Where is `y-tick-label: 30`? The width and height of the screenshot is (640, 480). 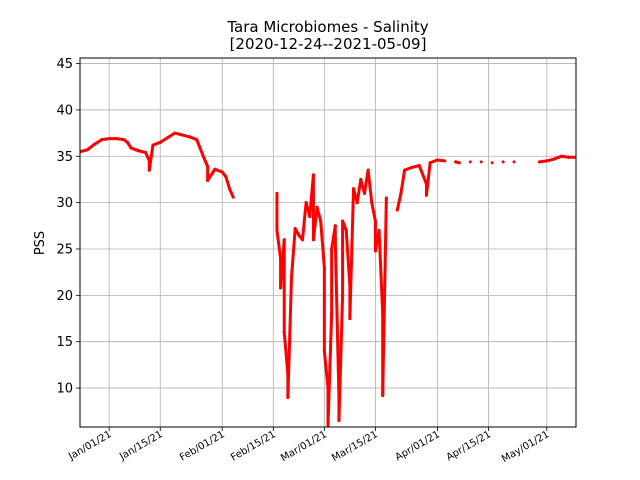
y-tick-label: 30 is located at coordinates (64, 203).